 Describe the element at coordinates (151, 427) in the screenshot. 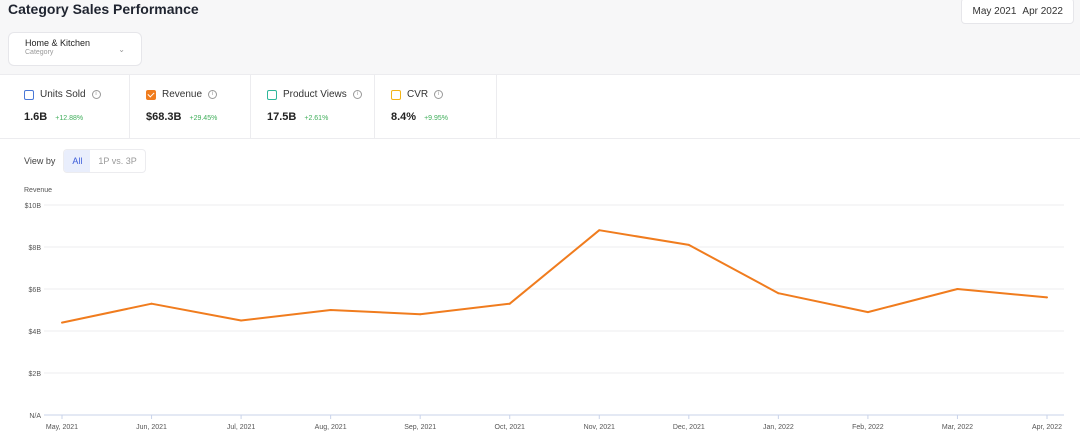

I see `x-tick-label: Jun, 2021` at that location.